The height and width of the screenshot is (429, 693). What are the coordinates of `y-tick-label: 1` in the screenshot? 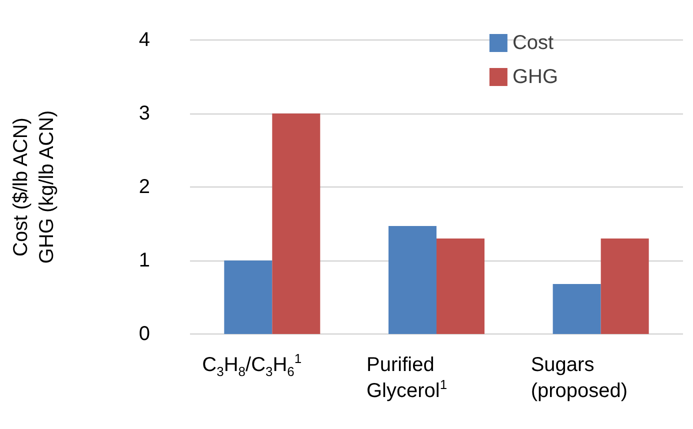 It's located at (144, 261).